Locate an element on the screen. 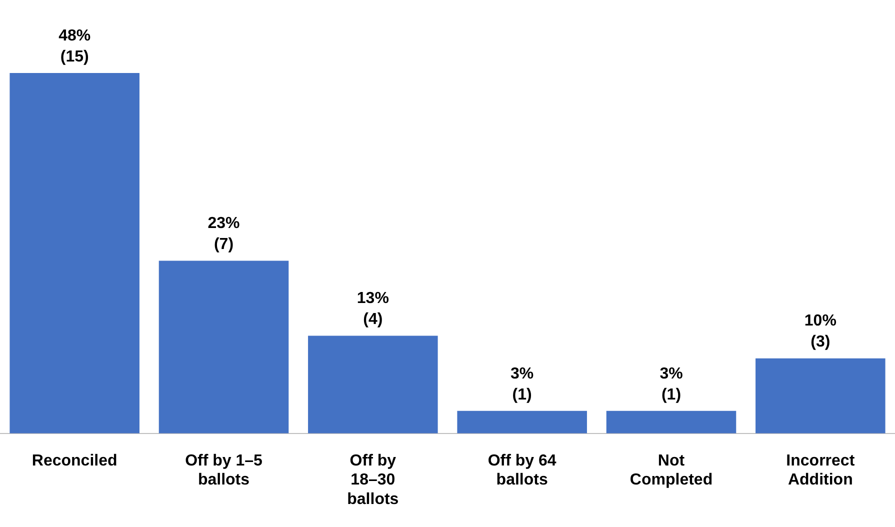  data-label: 10% (3) is located at coordinates (820, 331).